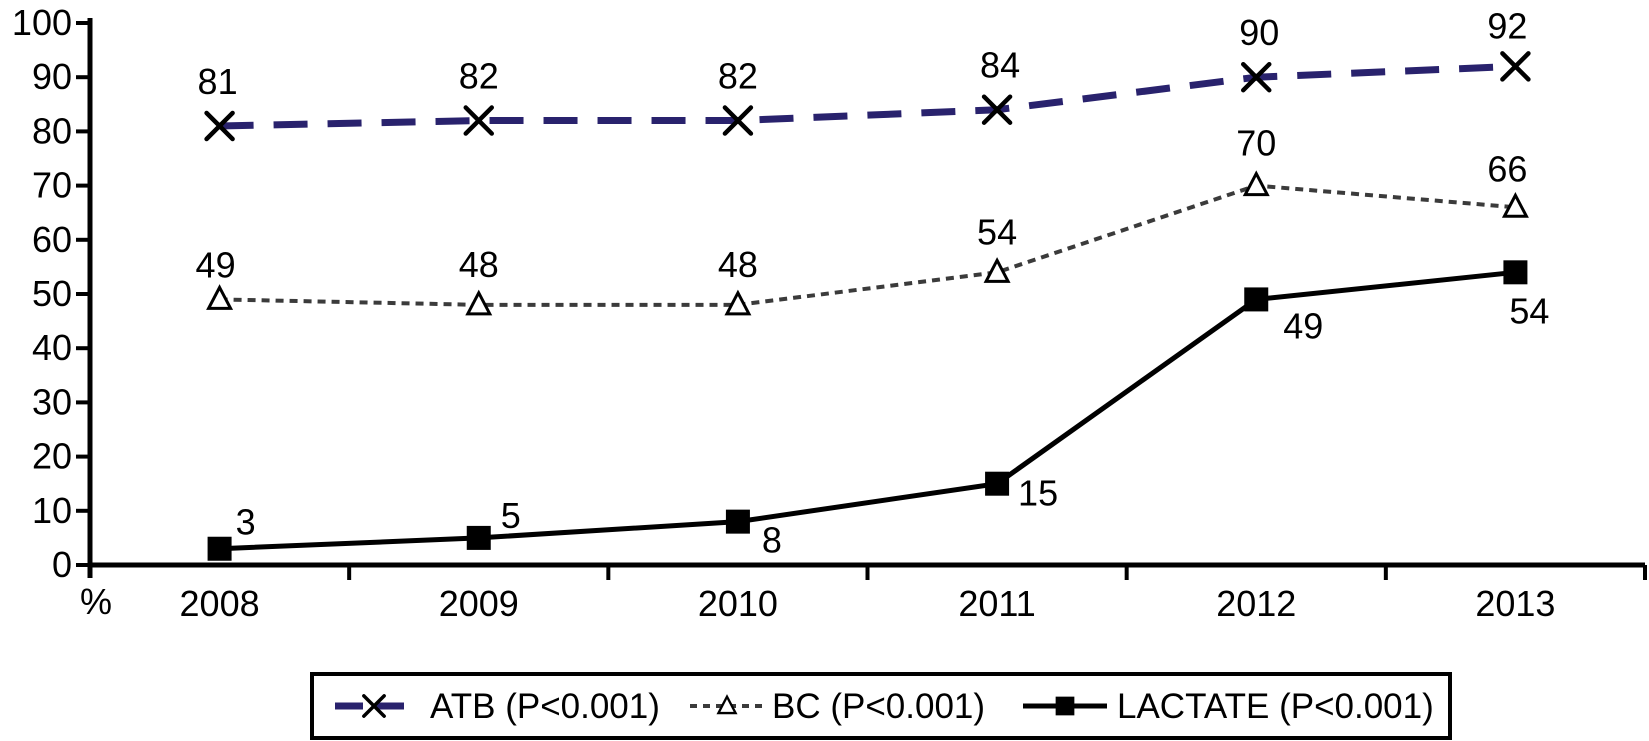 The width and height of the screenshot is (1649, 741). What do you see at coordinates (1507, 25) in the screenshot?
I see `atb-point-label: 92` at bounding box center [1507, 25].